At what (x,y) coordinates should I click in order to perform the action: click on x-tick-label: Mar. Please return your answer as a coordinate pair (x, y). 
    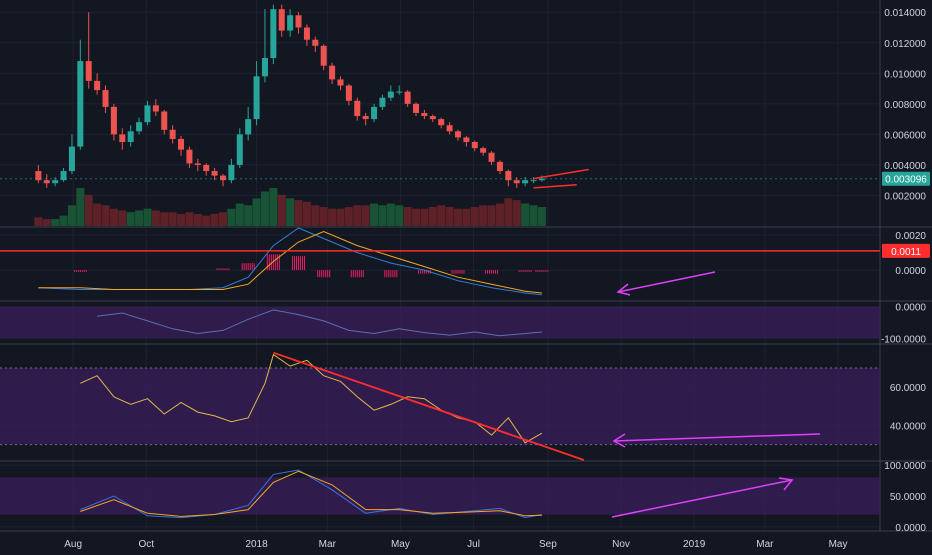
    Looking at the image, I should click on (328, 544).